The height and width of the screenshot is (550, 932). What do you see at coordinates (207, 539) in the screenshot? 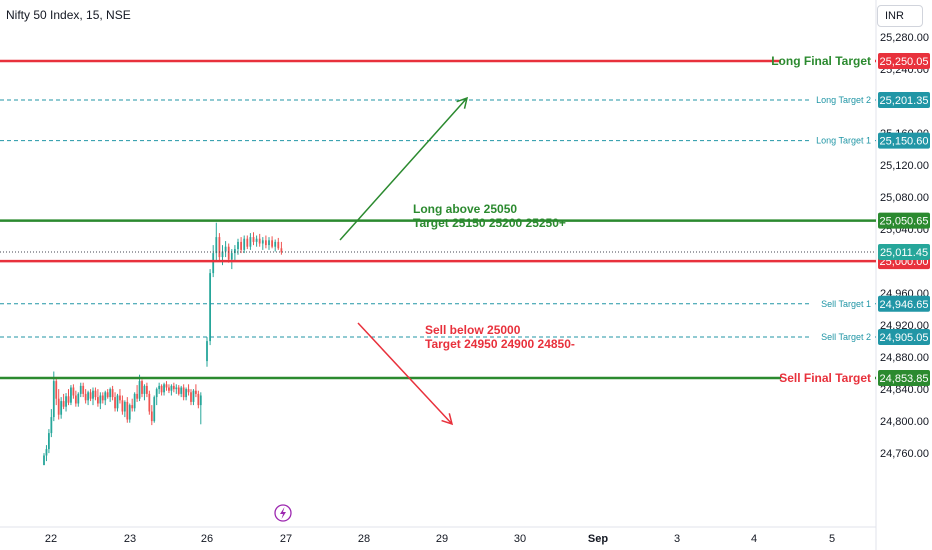
I see `x-tick-label: 26` at bounding box center [207, 539].